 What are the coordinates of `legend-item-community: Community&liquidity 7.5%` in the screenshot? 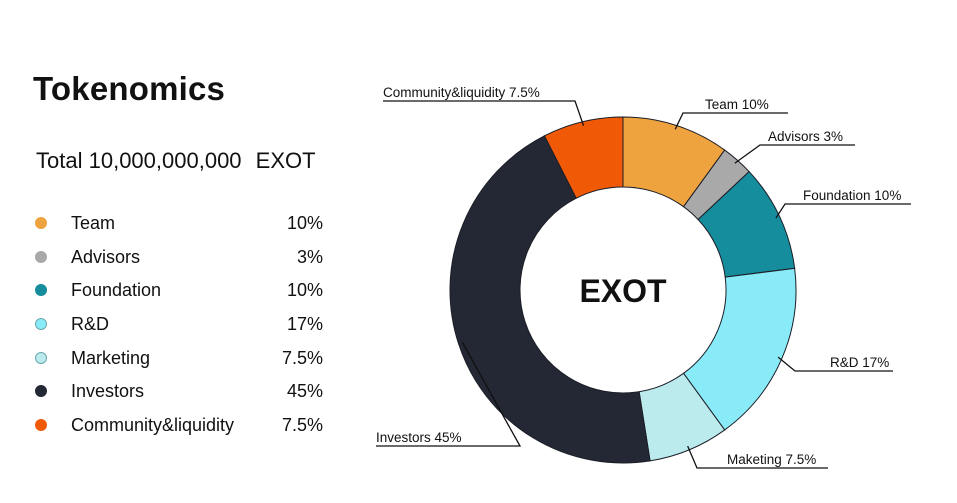 It's located at (178, 426).